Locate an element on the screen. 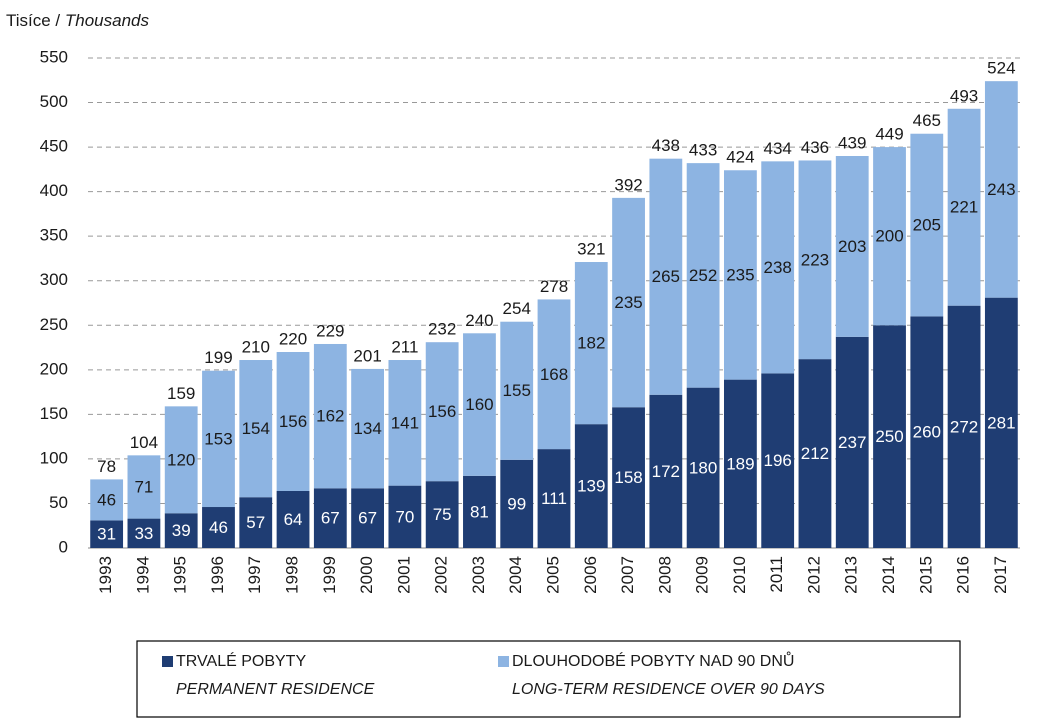 The width and height of the screenshot is (1050, 719). y-tick-label: 100 is located at coordinates (54, 457).